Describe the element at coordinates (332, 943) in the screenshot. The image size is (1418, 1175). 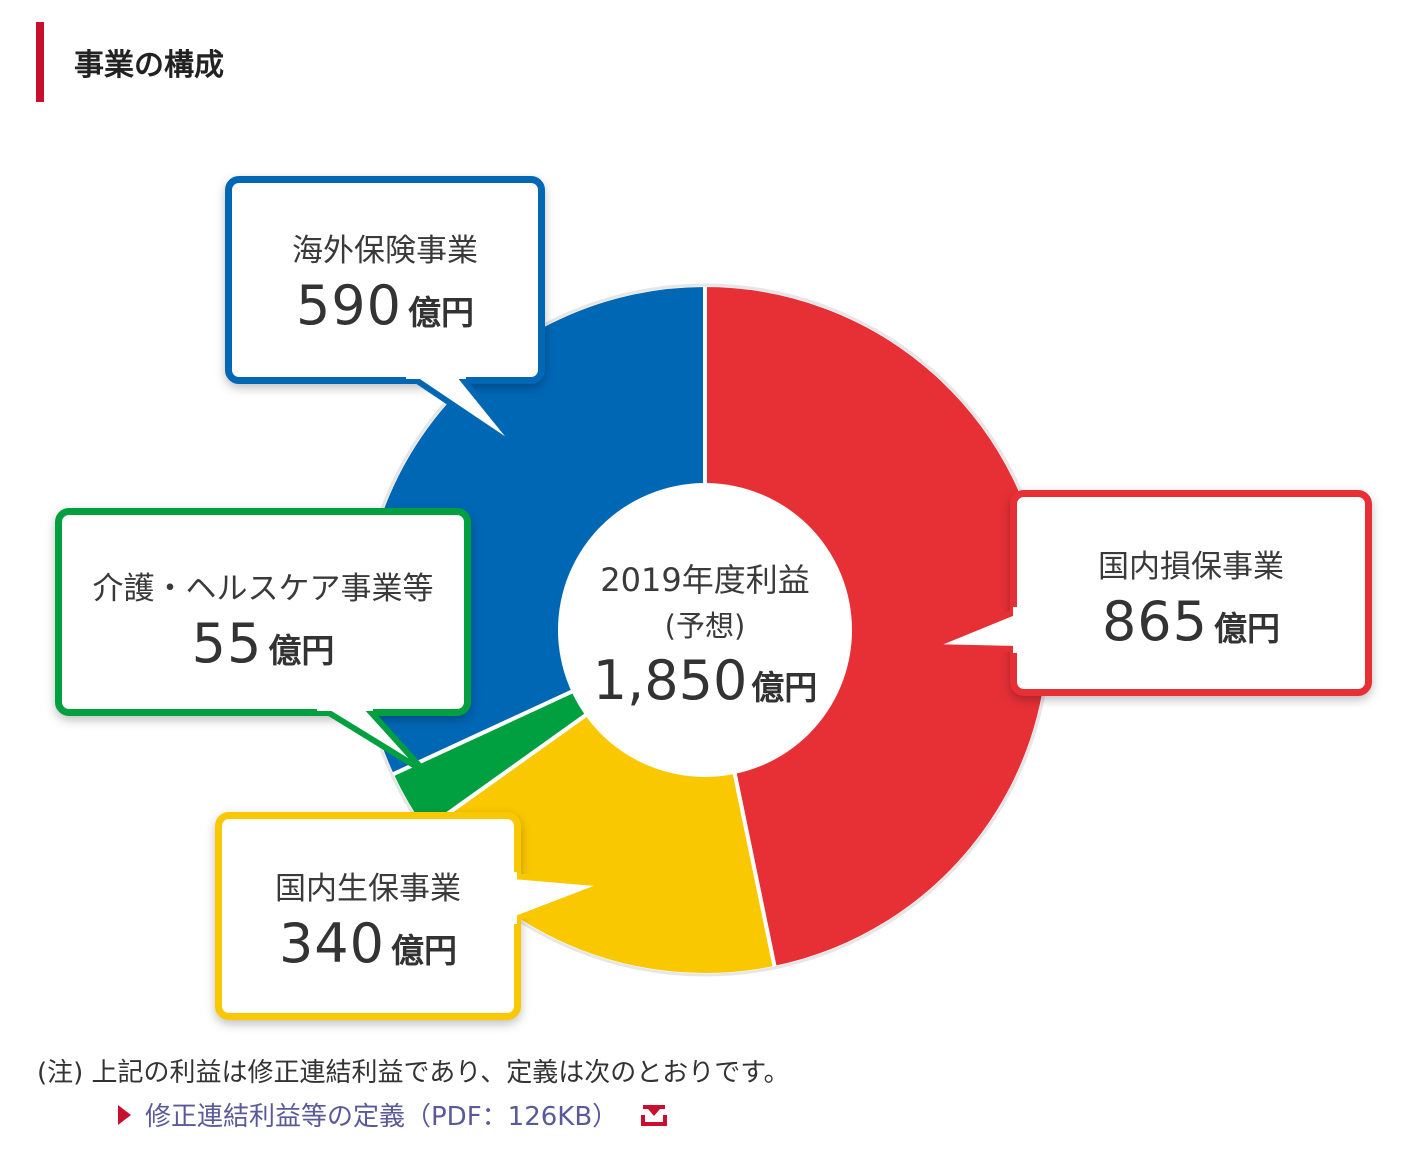
I see `slice-value: 340` at that location.